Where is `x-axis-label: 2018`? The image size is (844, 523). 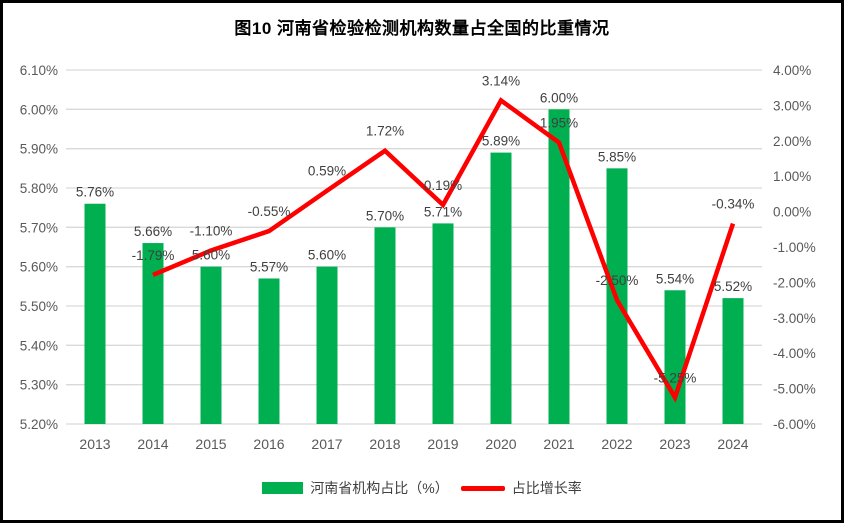 x-axis-label: 2018 is located at coordinates (384, 444).